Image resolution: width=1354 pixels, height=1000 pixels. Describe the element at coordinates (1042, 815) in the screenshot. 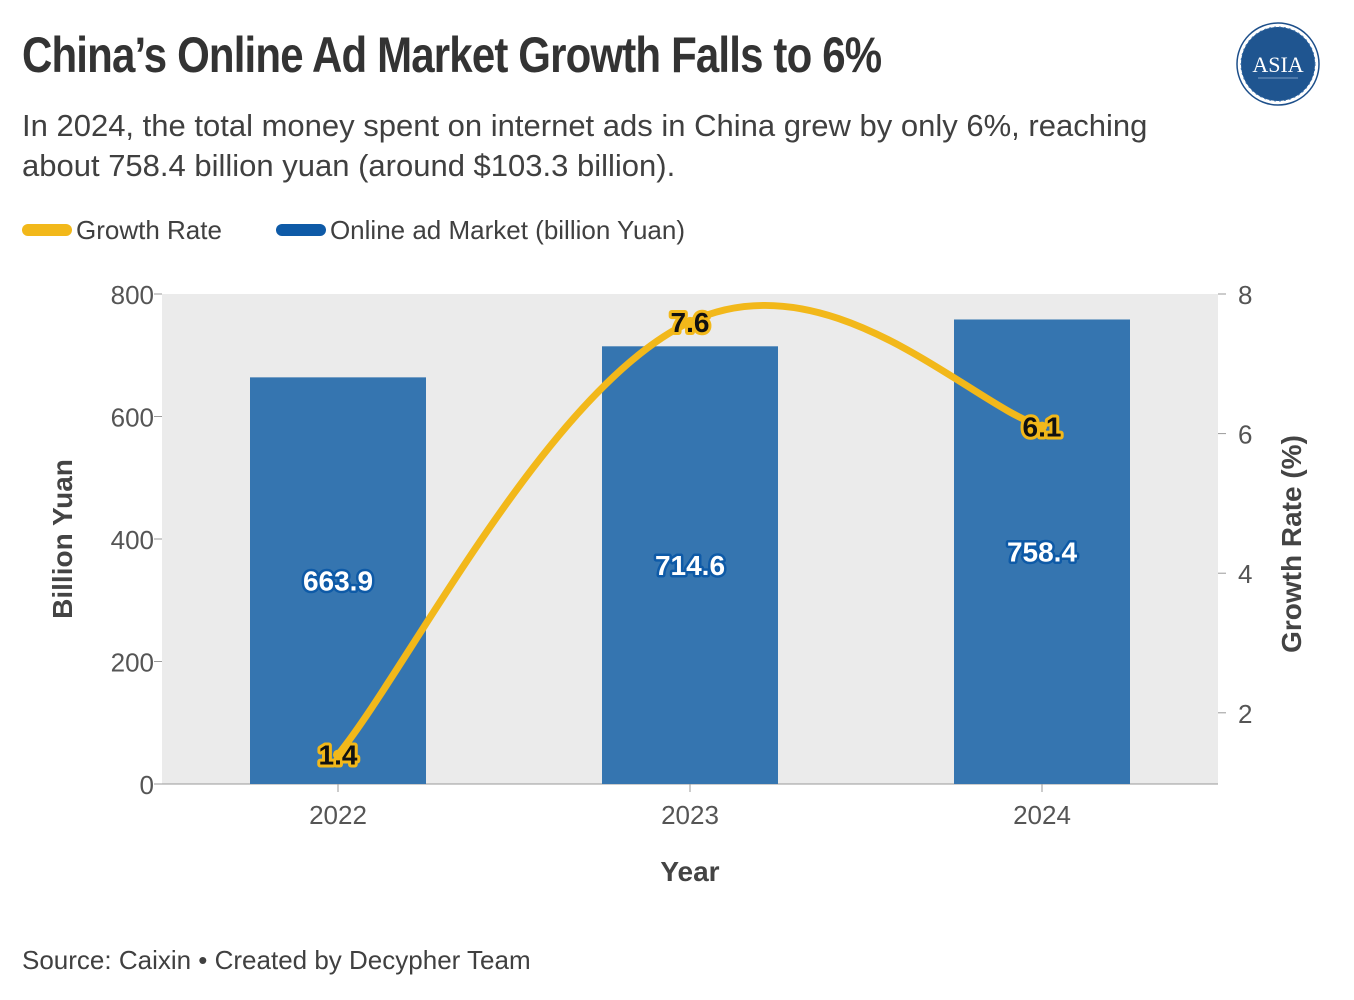

I see `x-tick-label: 2024` at that location.